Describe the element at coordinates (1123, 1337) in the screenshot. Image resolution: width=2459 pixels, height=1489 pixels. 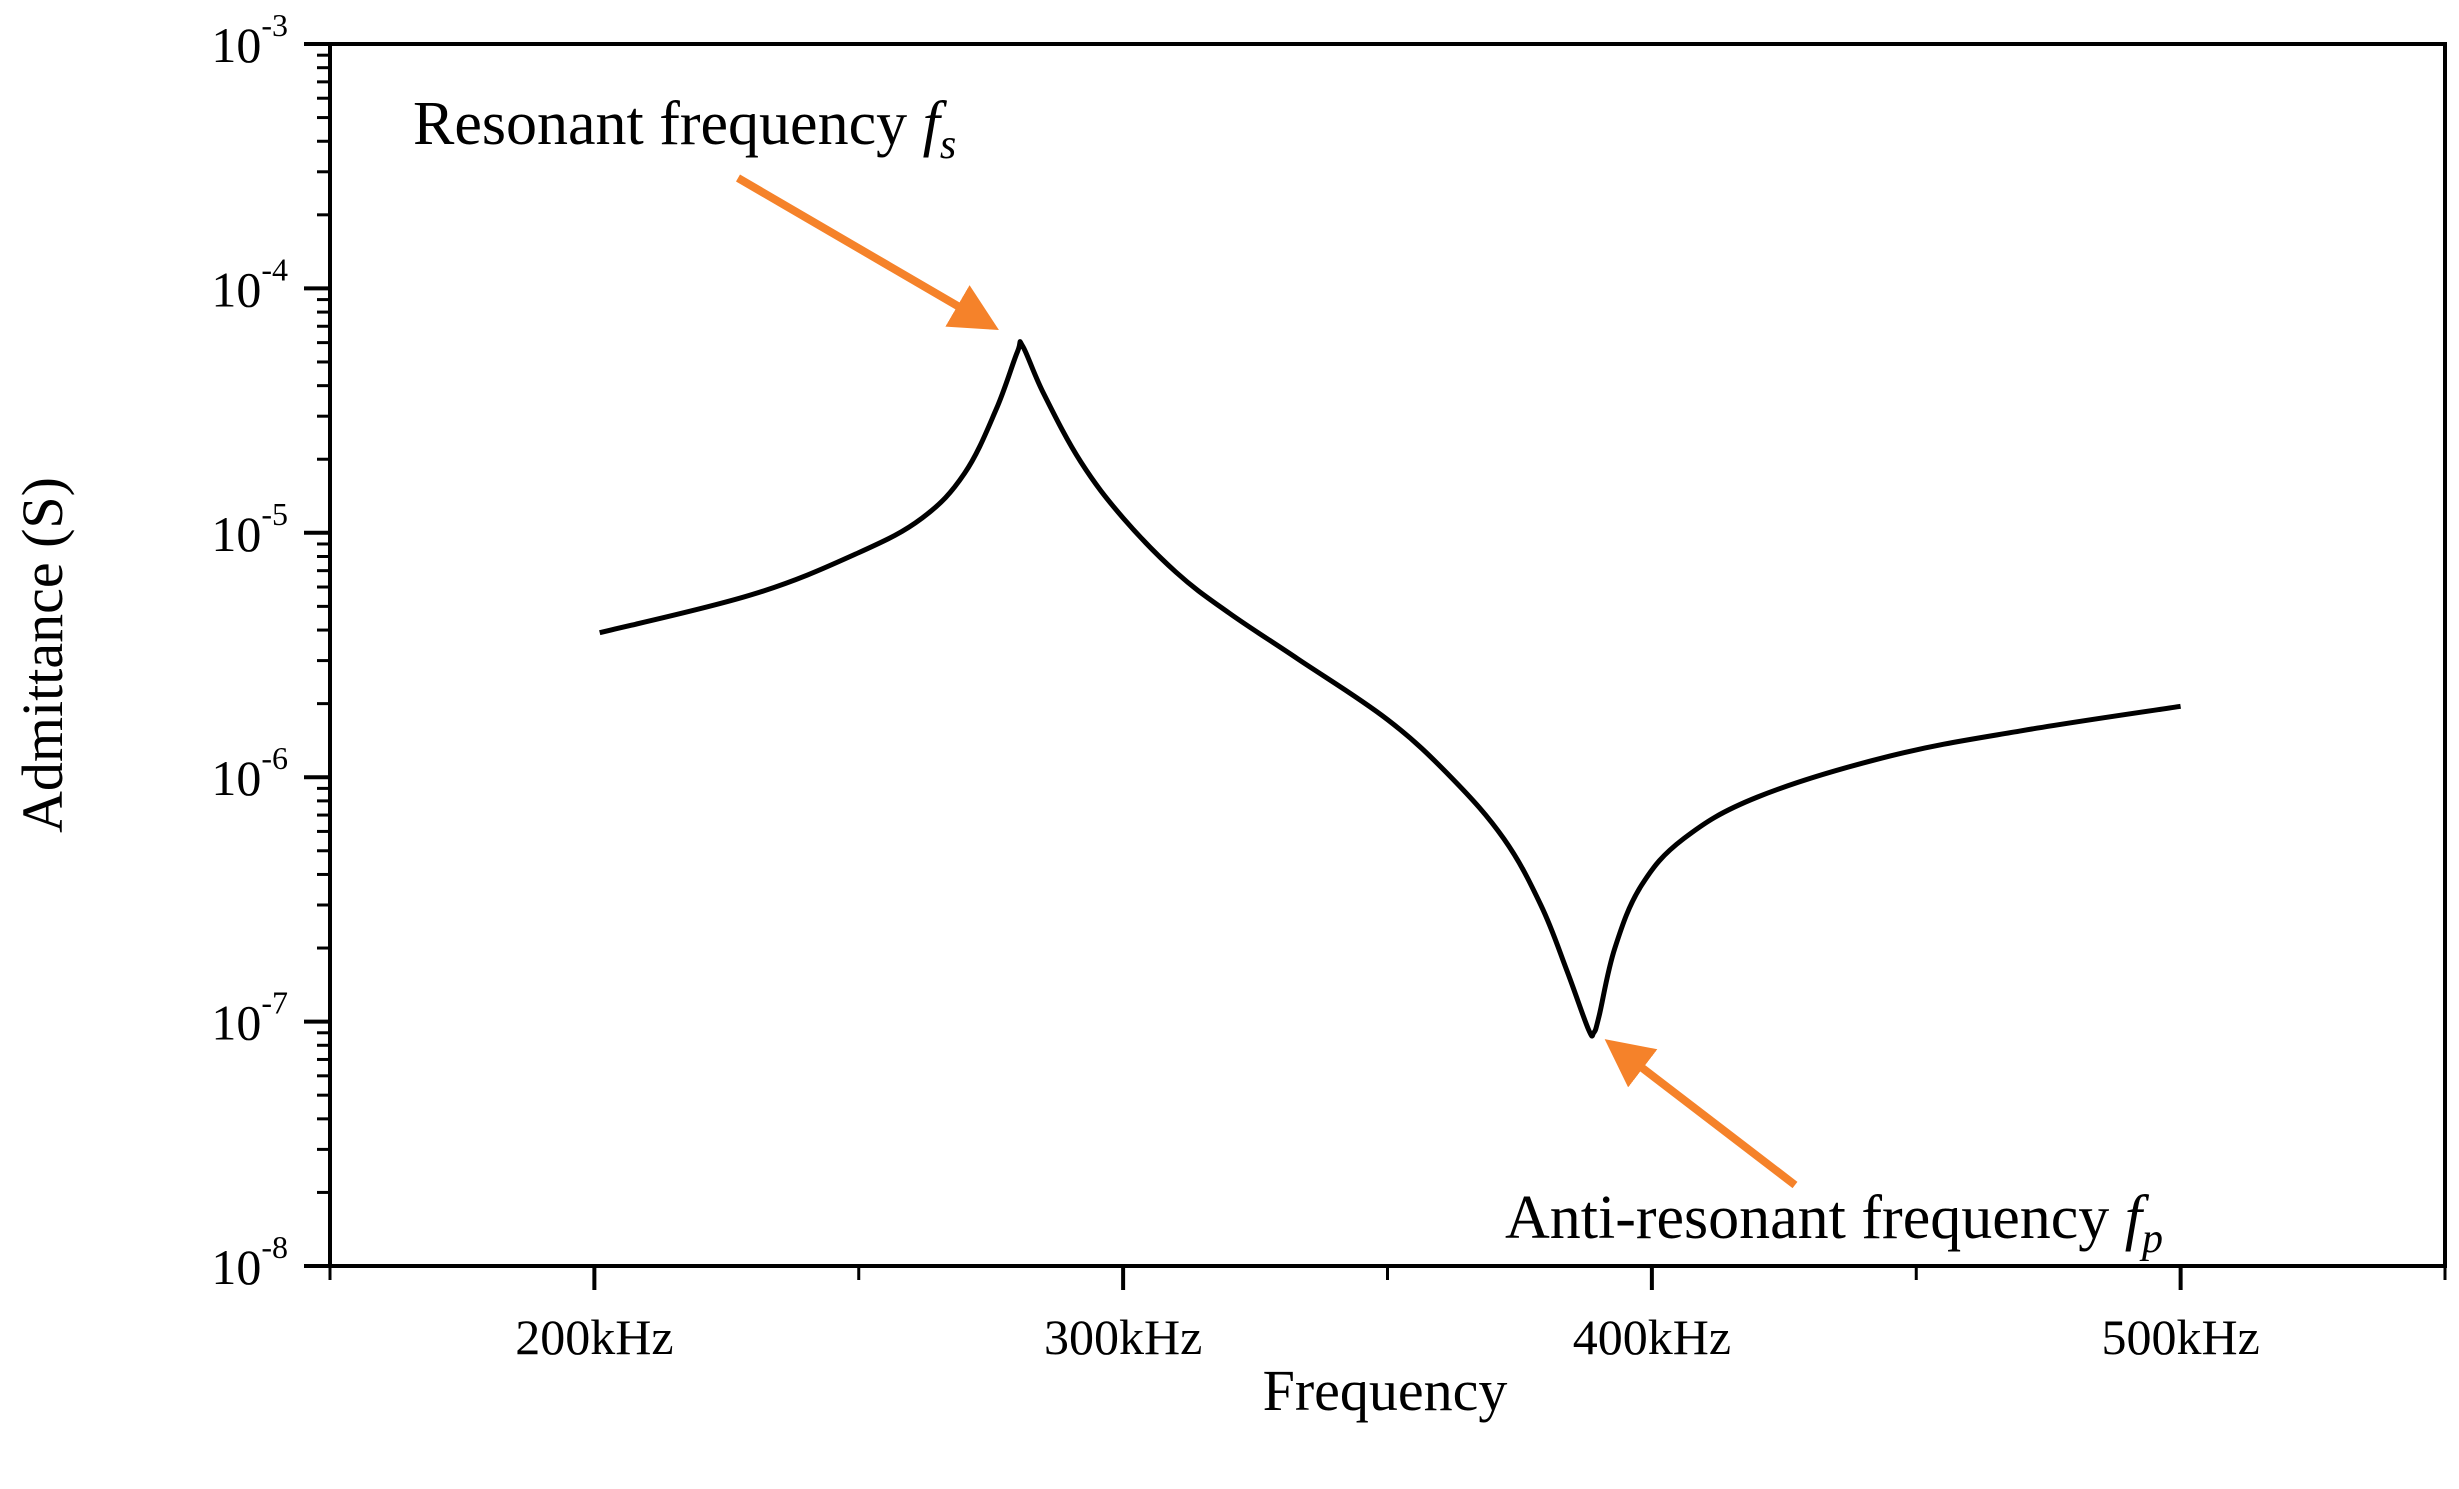
I see `x-tick-label: 300kHz` at that location.